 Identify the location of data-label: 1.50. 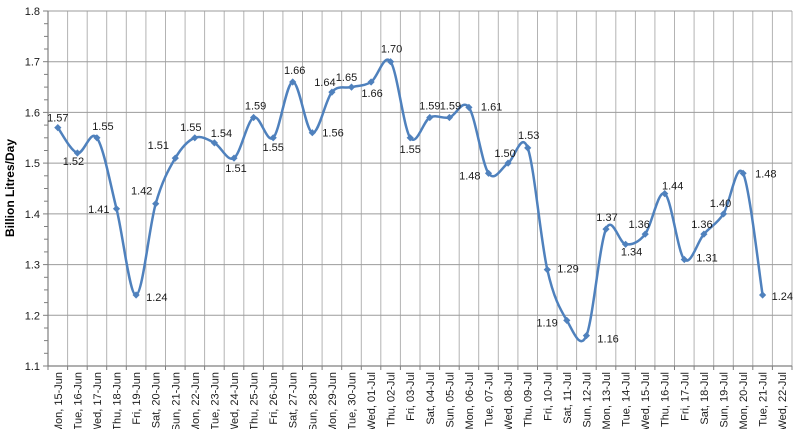
(504, 154).